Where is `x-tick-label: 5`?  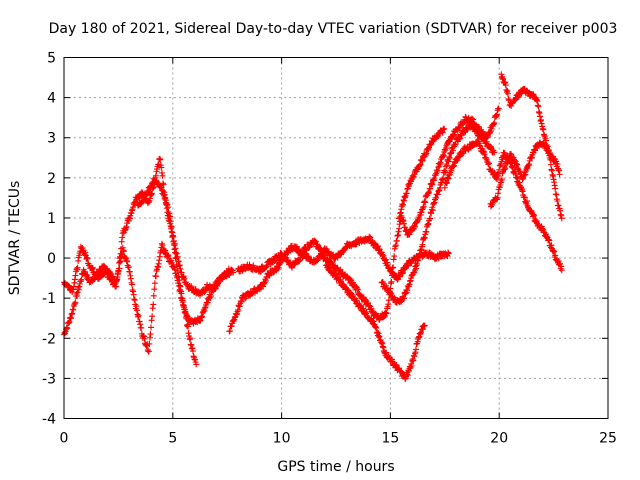
x-tick-label: 5 is located at coordinates (172, 439).